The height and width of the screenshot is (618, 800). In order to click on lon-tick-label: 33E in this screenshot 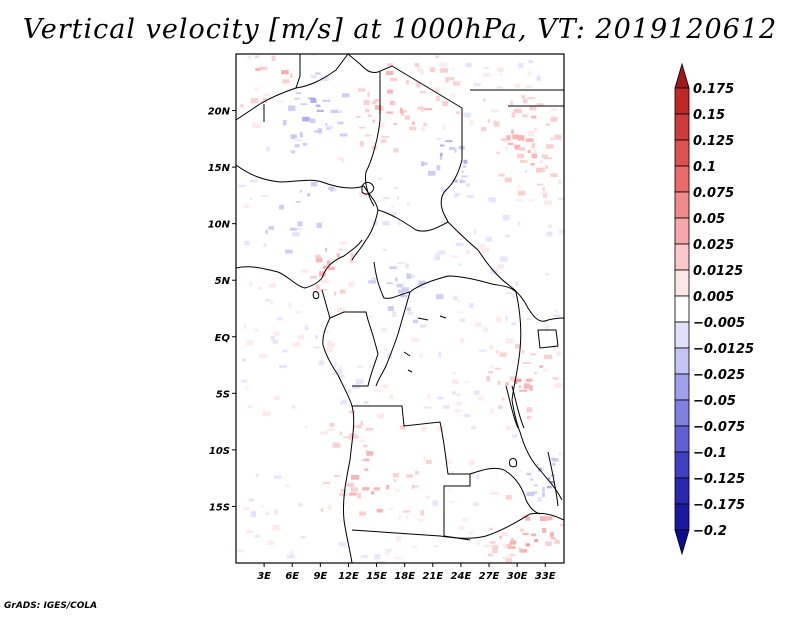, I will do `click(545, 576)`.